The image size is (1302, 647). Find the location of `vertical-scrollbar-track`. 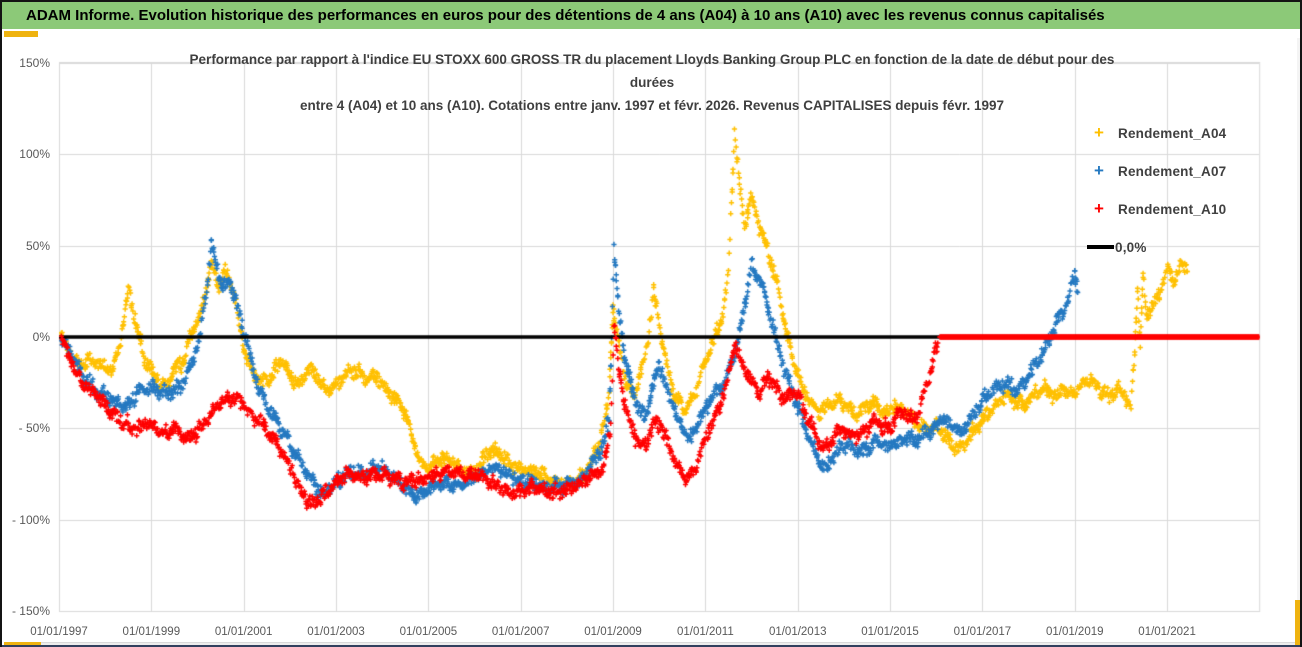

vertical-scrollbar-track is located at coordinates (1298, 340).